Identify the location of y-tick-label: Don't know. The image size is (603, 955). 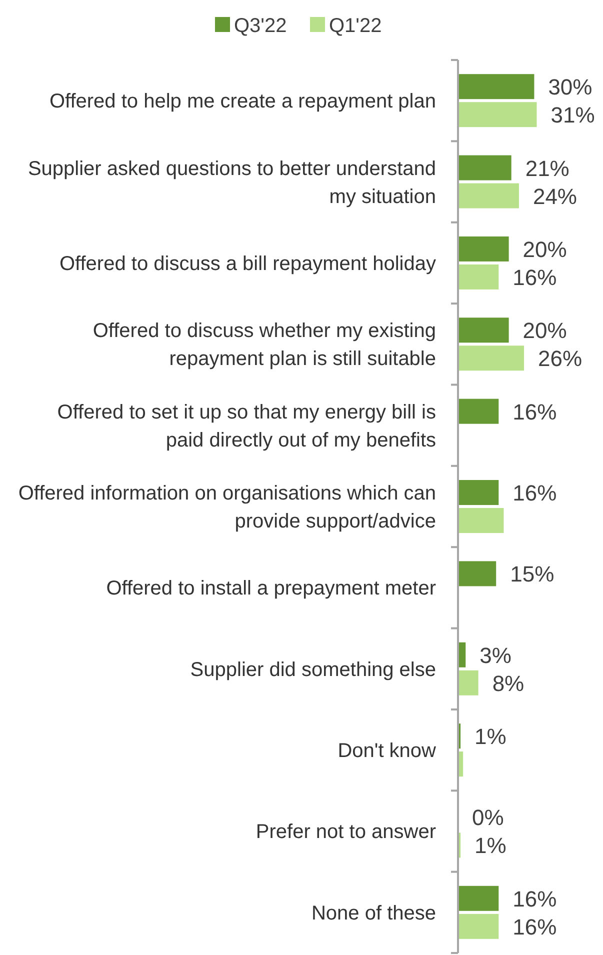
(387, 751).